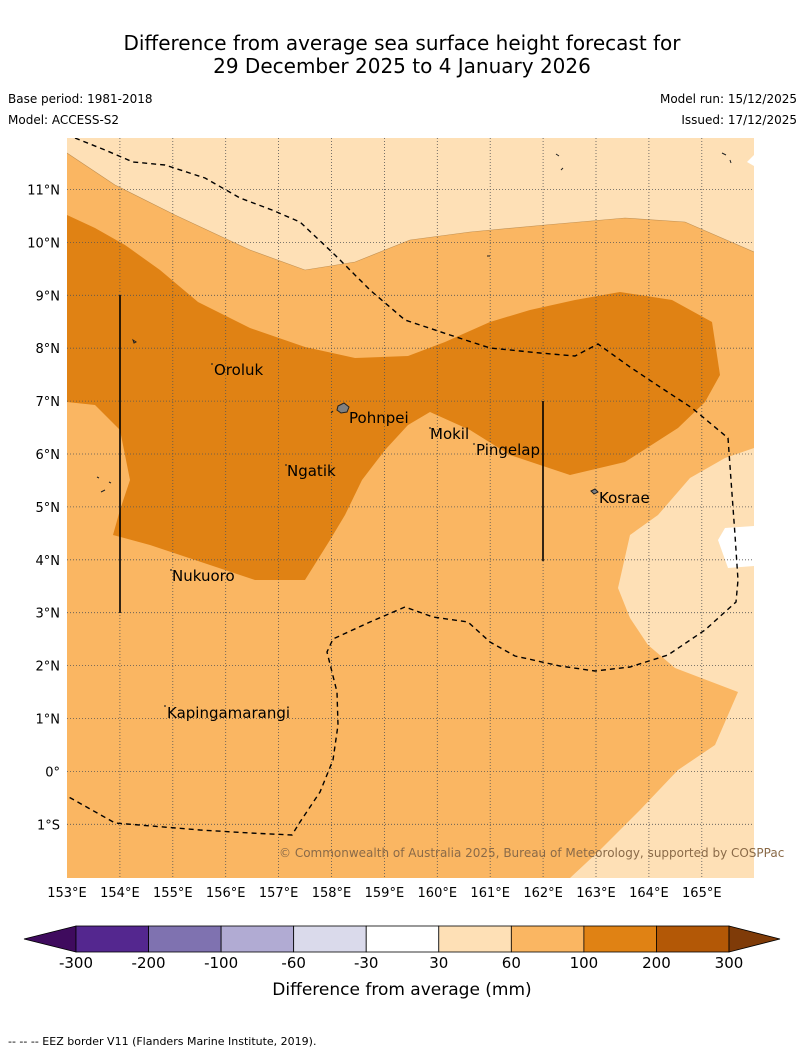 This screenshot has height=1058, width=804. I want to click on longitude-label: 158°E, so click(332, 893).